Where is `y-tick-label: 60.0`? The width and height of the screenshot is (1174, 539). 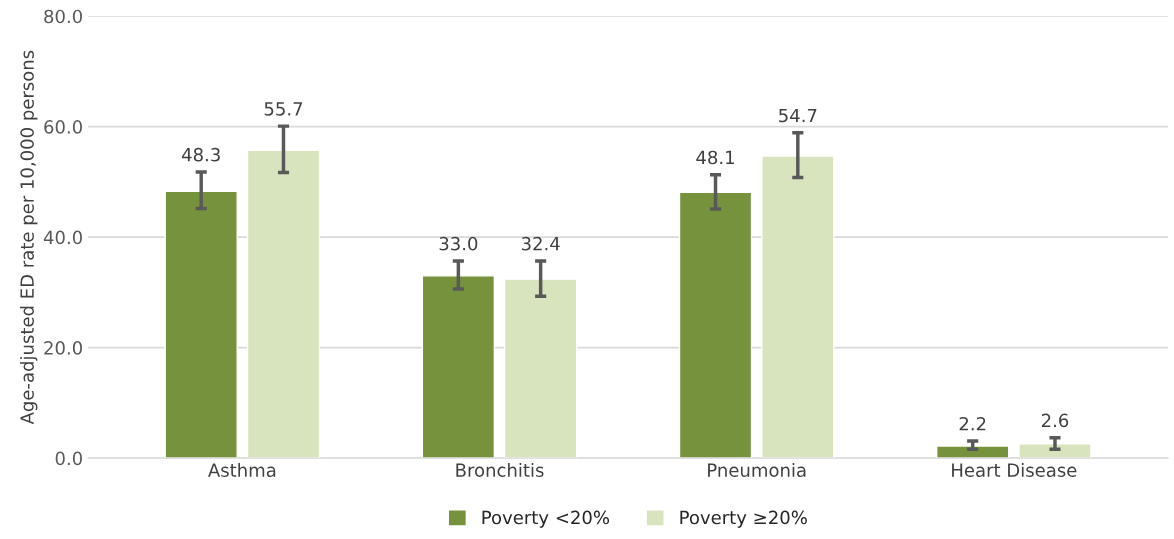
y-tick-label: 60.0 is located at coordinates (63, 127).